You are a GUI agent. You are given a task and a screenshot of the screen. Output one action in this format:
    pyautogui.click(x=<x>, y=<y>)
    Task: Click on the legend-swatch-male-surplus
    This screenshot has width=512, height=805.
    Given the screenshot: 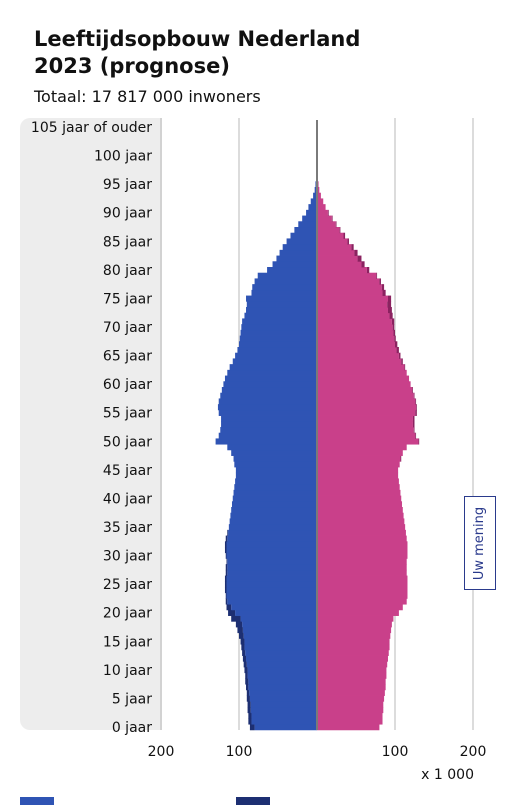 What is the action you would take?
    pyautogui.click(x=253, y=801)
    